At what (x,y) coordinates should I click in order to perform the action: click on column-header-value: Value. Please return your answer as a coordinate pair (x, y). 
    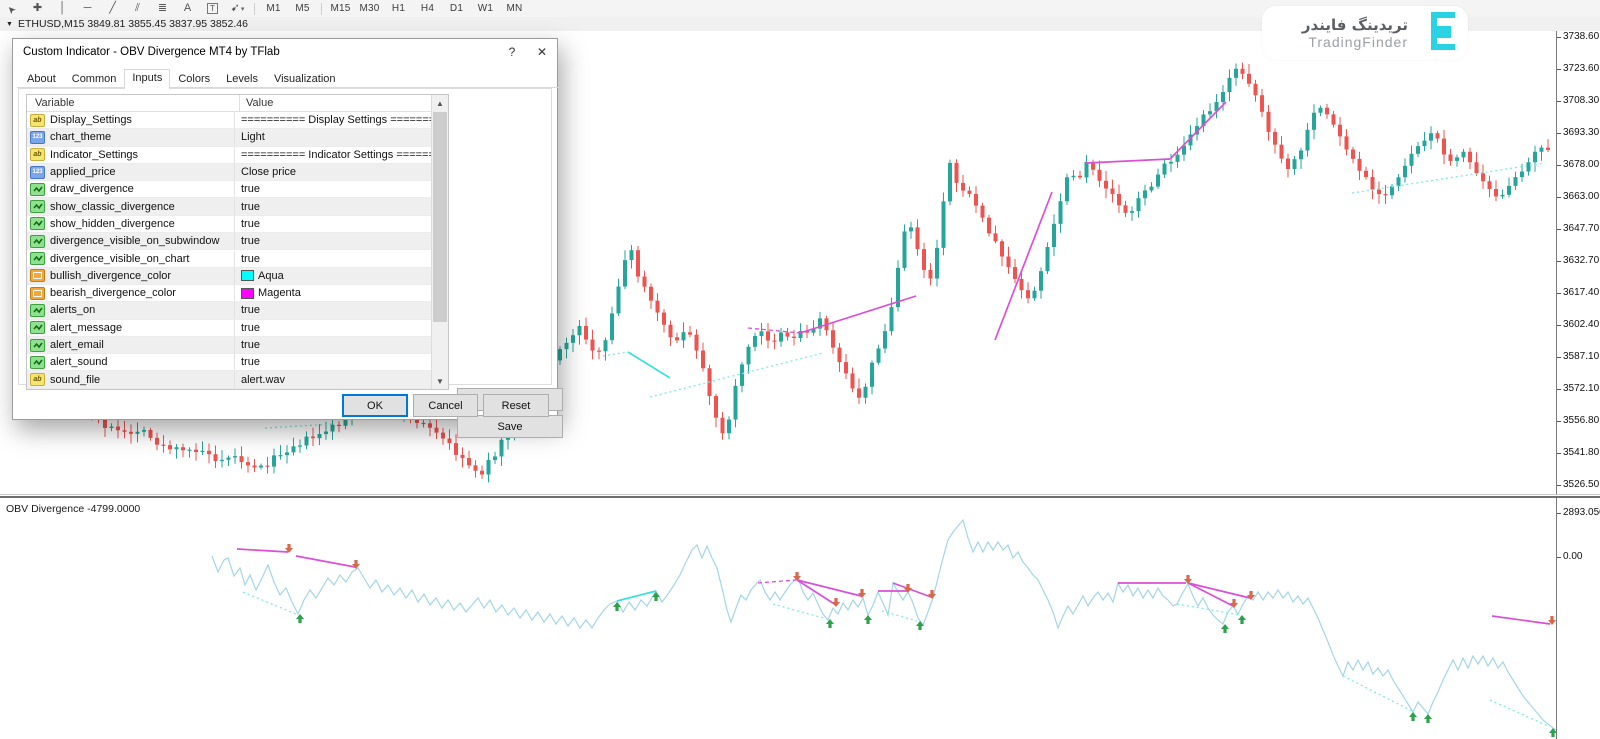
    Looking at the image, I should click on (260, 103).